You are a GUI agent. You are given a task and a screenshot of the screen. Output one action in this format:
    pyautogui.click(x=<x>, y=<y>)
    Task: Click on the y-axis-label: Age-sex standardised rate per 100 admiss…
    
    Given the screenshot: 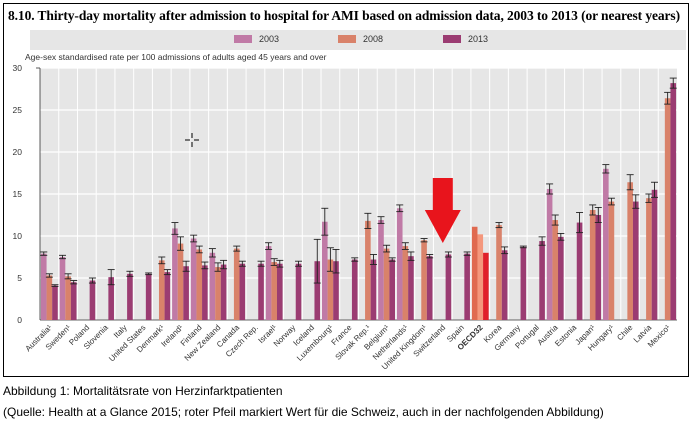 What is the action you would take?
    pyautogui.click(x=176, y=57)
    